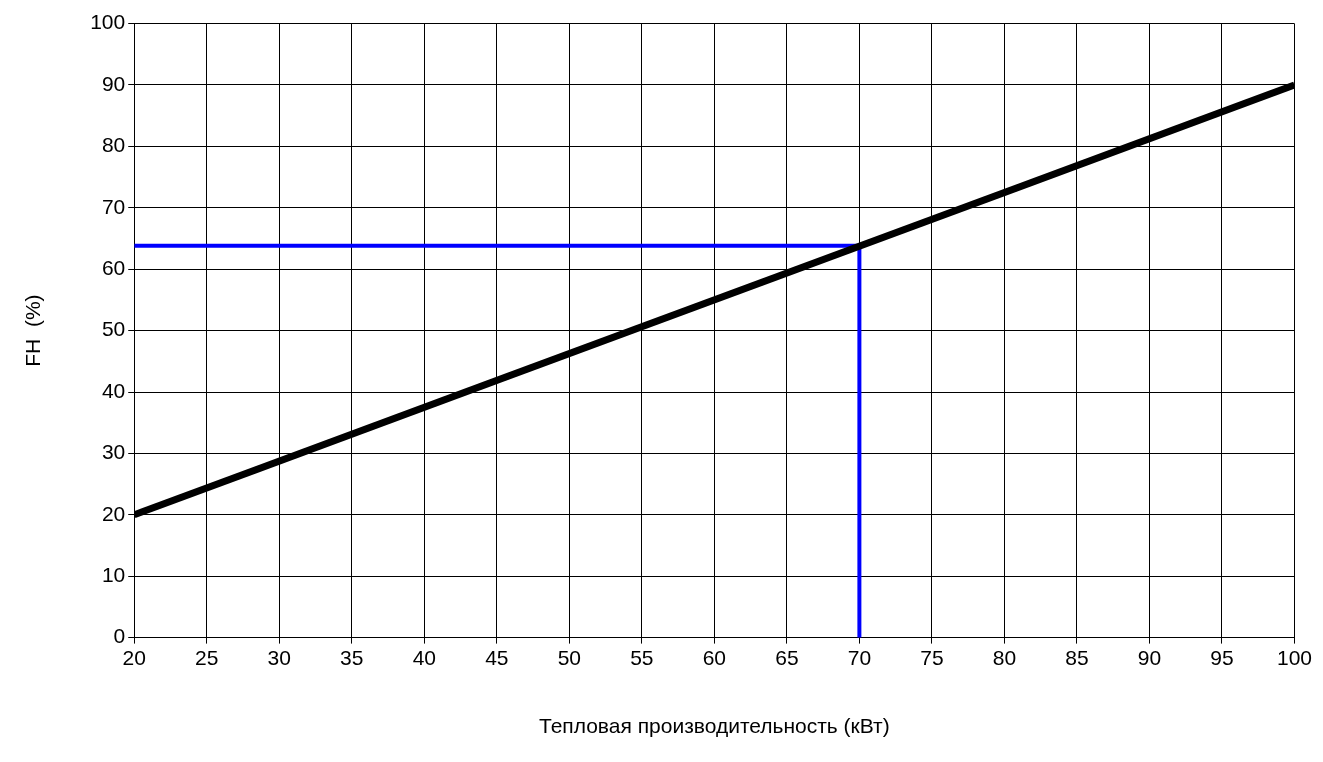  I want to click on y-tick-label: 60, so click(113, 267).